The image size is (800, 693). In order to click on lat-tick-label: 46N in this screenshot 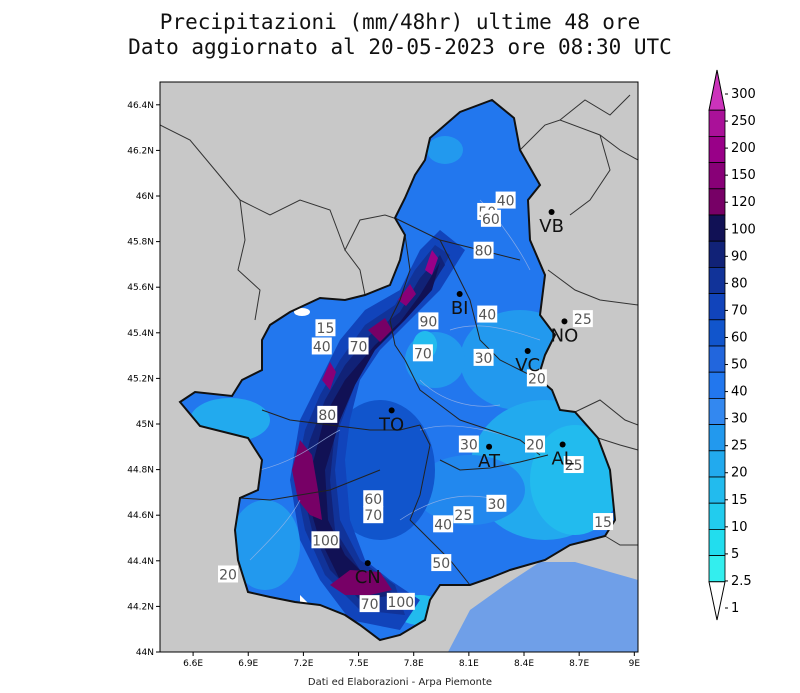, I will do `click(145, 197)`.